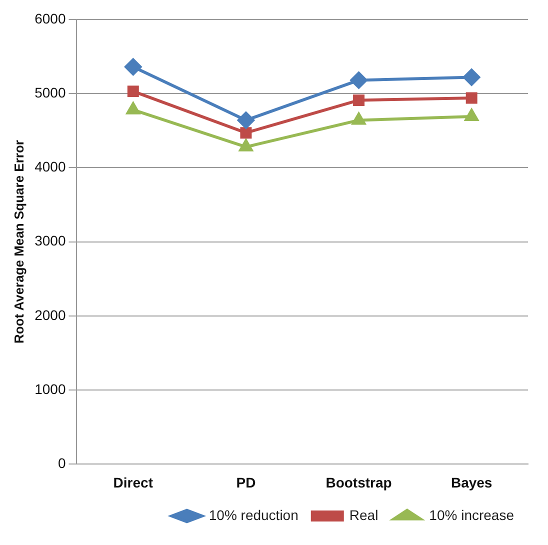 The image size is (548, 545). I want to click on legend-label: 10% reduction, so click(253, 514).